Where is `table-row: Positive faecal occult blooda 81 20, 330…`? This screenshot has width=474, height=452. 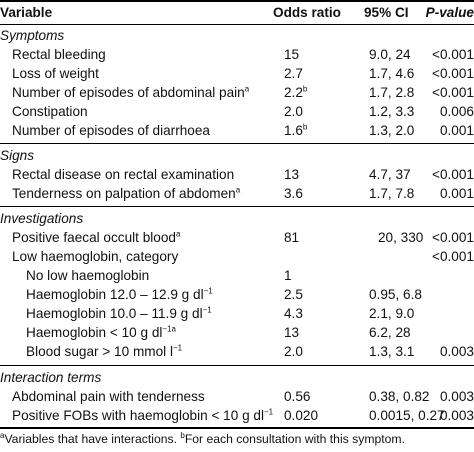 table-row: Positive faecal occult blooda 81 20, 330… is located at coordinates (237, 237).